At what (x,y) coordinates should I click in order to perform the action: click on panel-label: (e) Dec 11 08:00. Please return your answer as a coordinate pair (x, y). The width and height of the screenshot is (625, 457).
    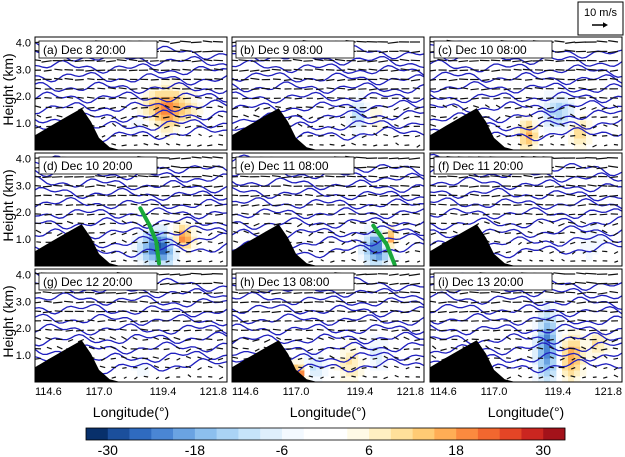
    Looking at the image, I should click on (284, 166).